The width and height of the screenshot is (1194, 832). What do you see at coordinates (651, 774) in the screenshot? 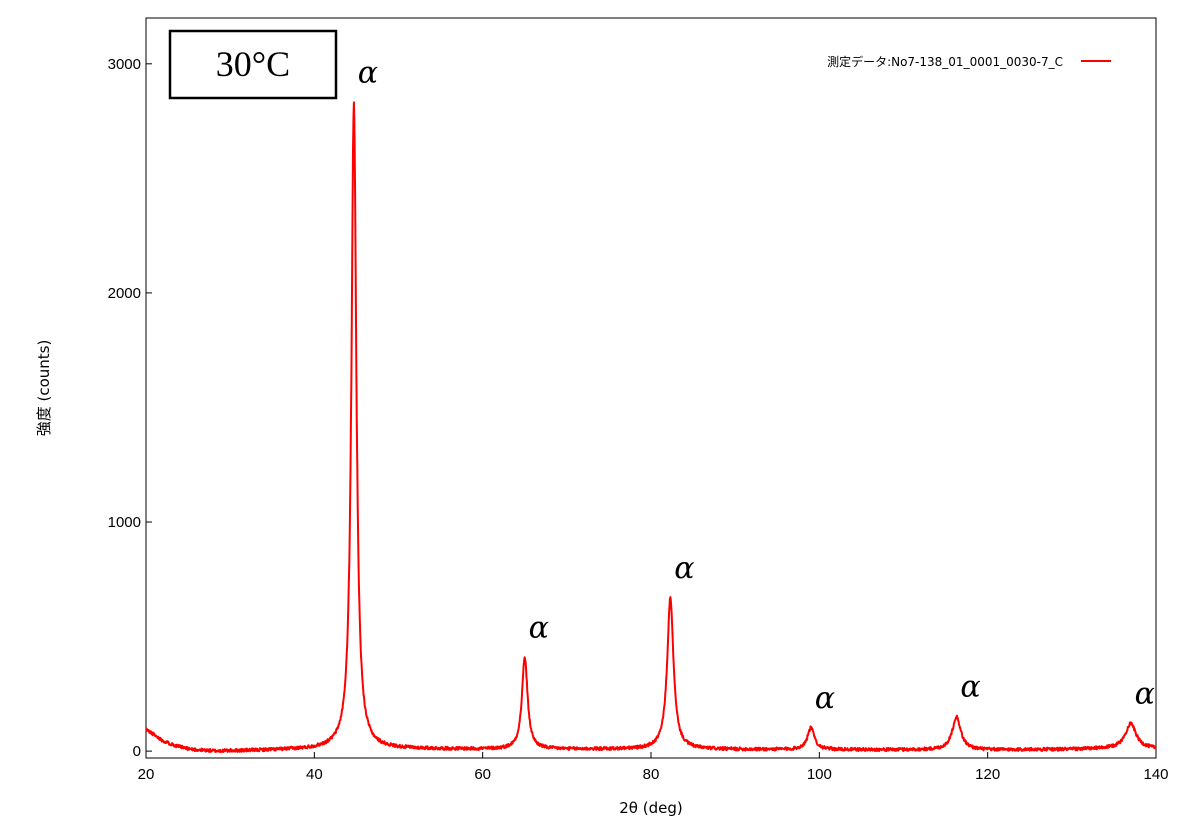
I see `x-tick-label: 80` at bounding box center [651, 774].